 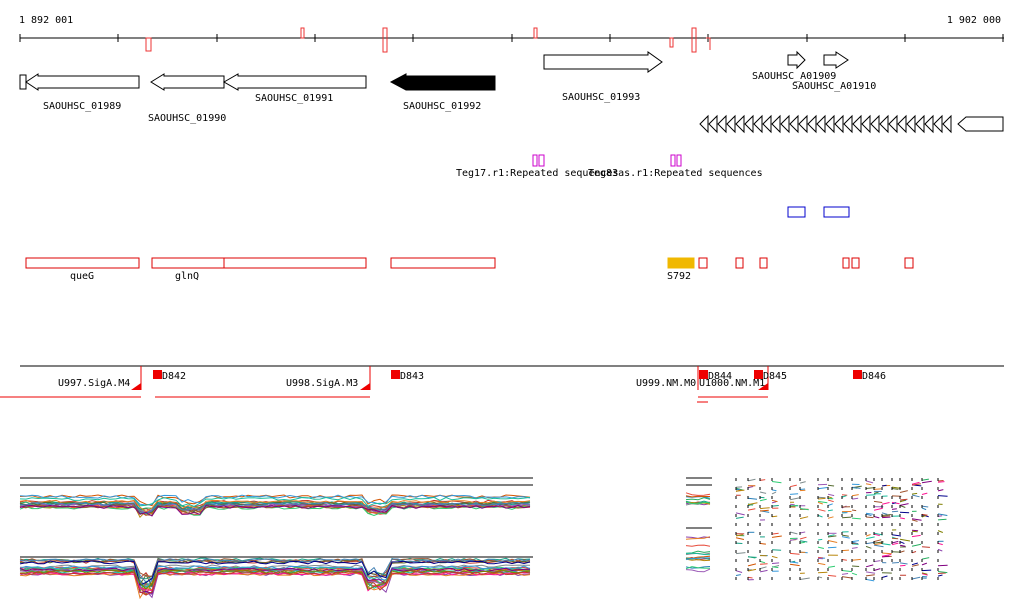 What do you see at coordinates (974, 20) in the screenshot?
I see `ruler-end-label: 1 902 000` at bounding box center [974, 20].